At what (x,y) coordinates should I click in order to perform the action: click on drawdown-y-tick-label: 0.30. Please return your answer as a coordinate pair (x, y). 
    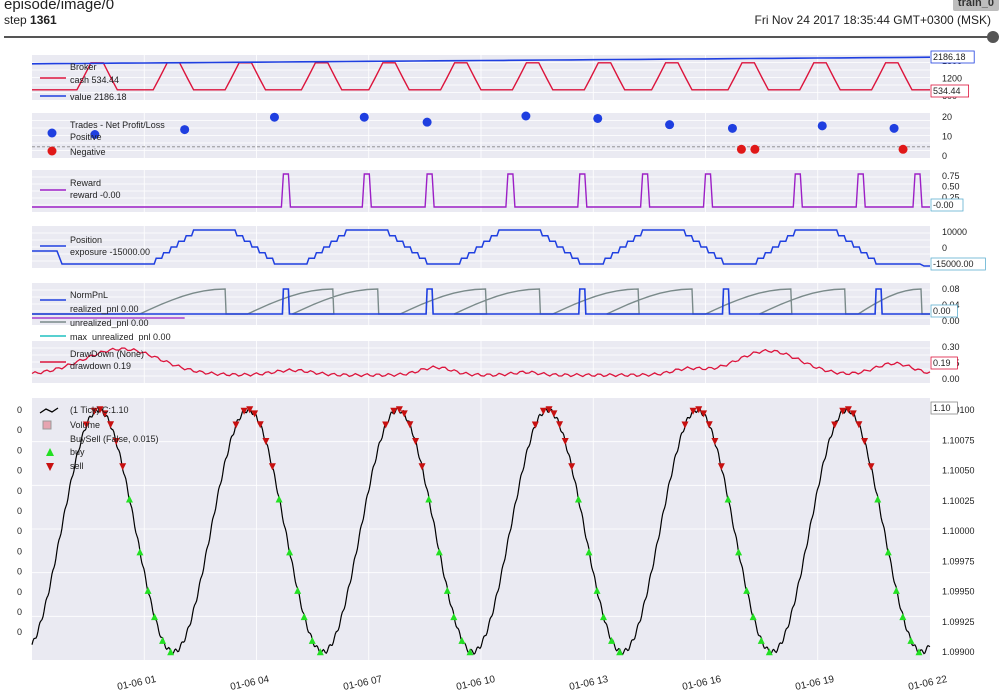
    Looking at the image, I should click on (951, 347).